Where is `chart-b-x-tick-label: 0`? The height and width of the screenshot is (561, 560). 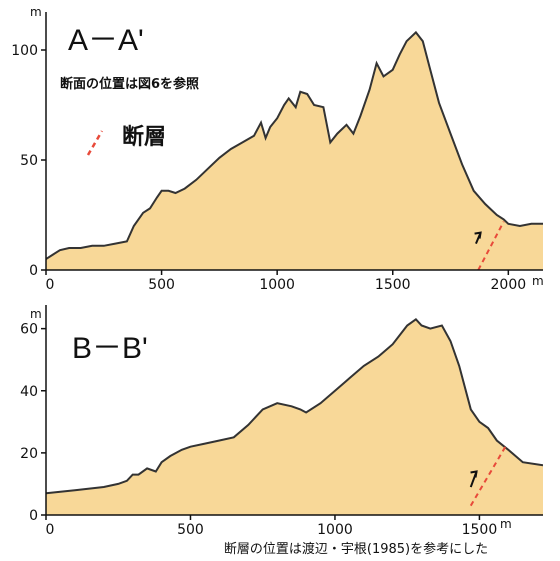
chart-b-x-tick-label: 0 is located at coordinates (50, 530).